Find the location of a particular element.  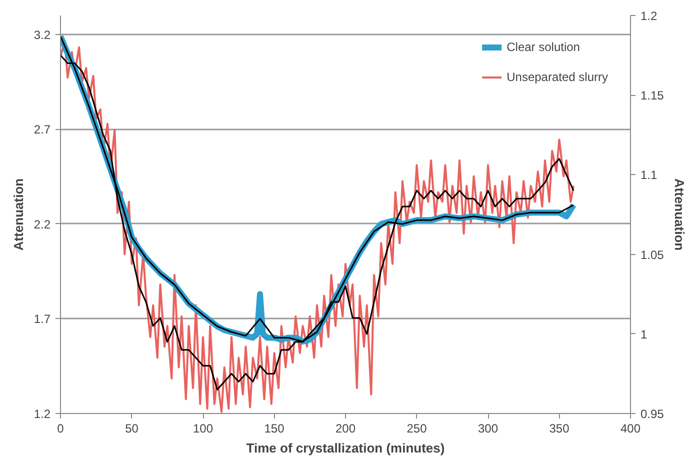

y-axis-title: Attenuation is located at coordinates (18, 214).